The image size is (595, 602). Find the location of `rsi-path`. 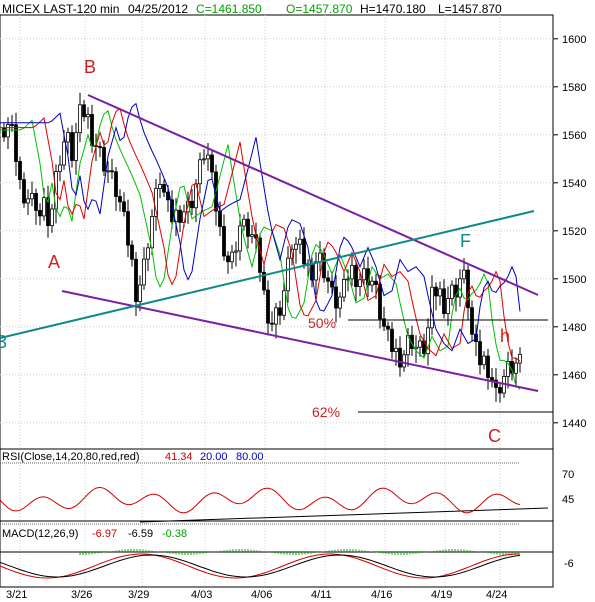

rsi-path is located at coordinates (260, 500).